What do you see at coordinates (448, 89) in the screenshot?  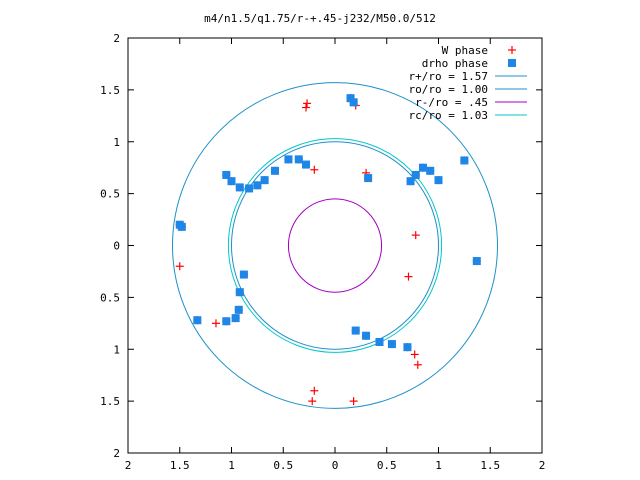 I see `legend-label: ro/ro = 1.00` at bounding box center [448, 89].